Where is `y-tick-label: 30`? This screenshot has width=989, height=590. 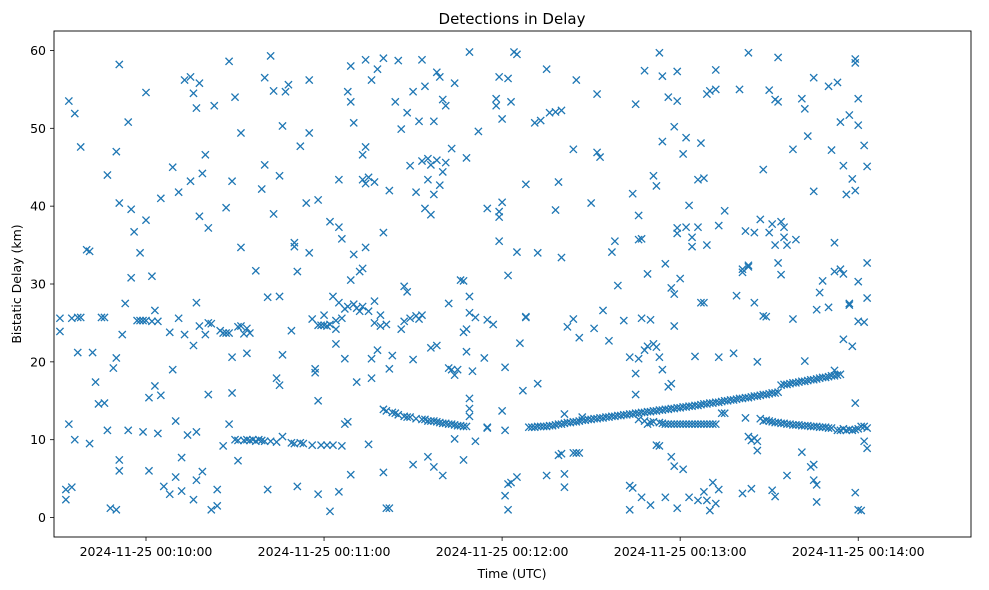
y-tick-label: 30 is located at coordinates (38, 284).